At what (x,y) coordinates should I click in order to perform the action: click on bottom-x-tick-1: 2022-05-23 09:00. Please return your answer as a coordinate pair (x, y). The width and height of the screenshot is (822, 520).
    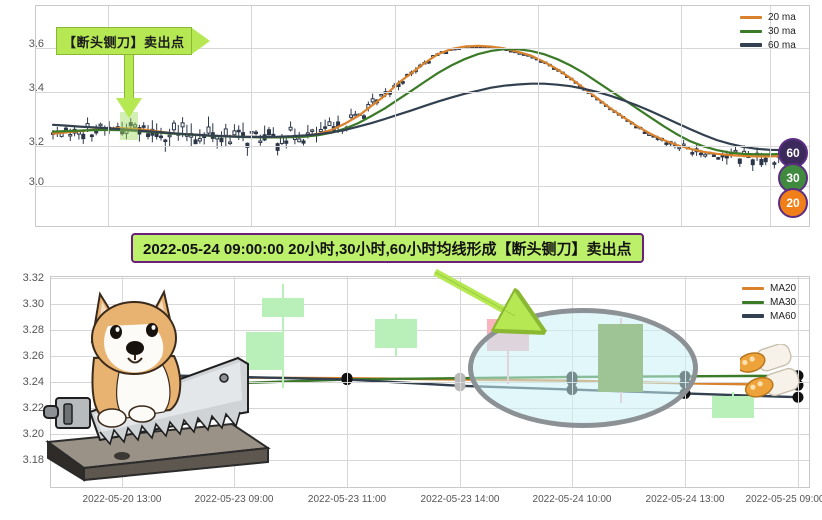
    Looking at the image, I should click on (234, 499).